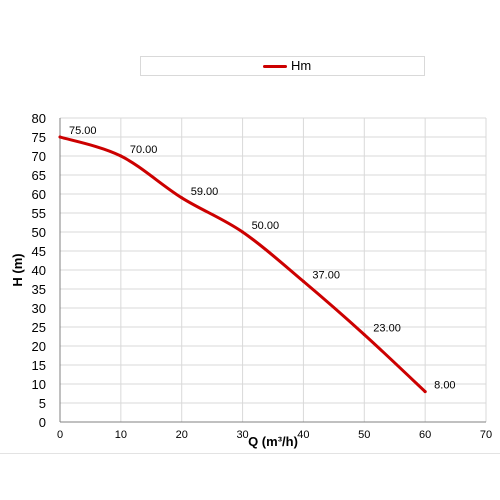  Describe the element at coordinates (273, 441) in the screenshot. I see `x-axis-title: Q (m³/h)` at that location.